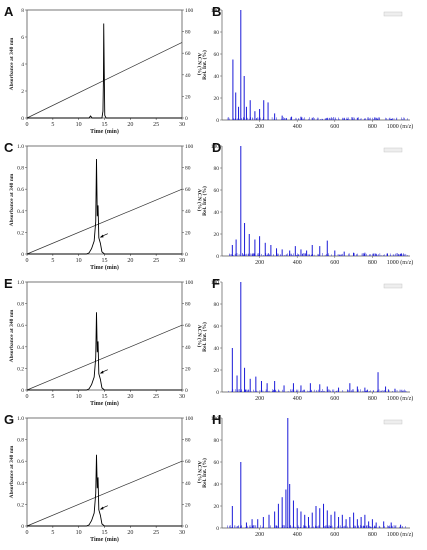  What do you see at coordinates (217, 349) in the screenshot?
I see `y-tick-label-f: 40` at bounding box center [217, 349].